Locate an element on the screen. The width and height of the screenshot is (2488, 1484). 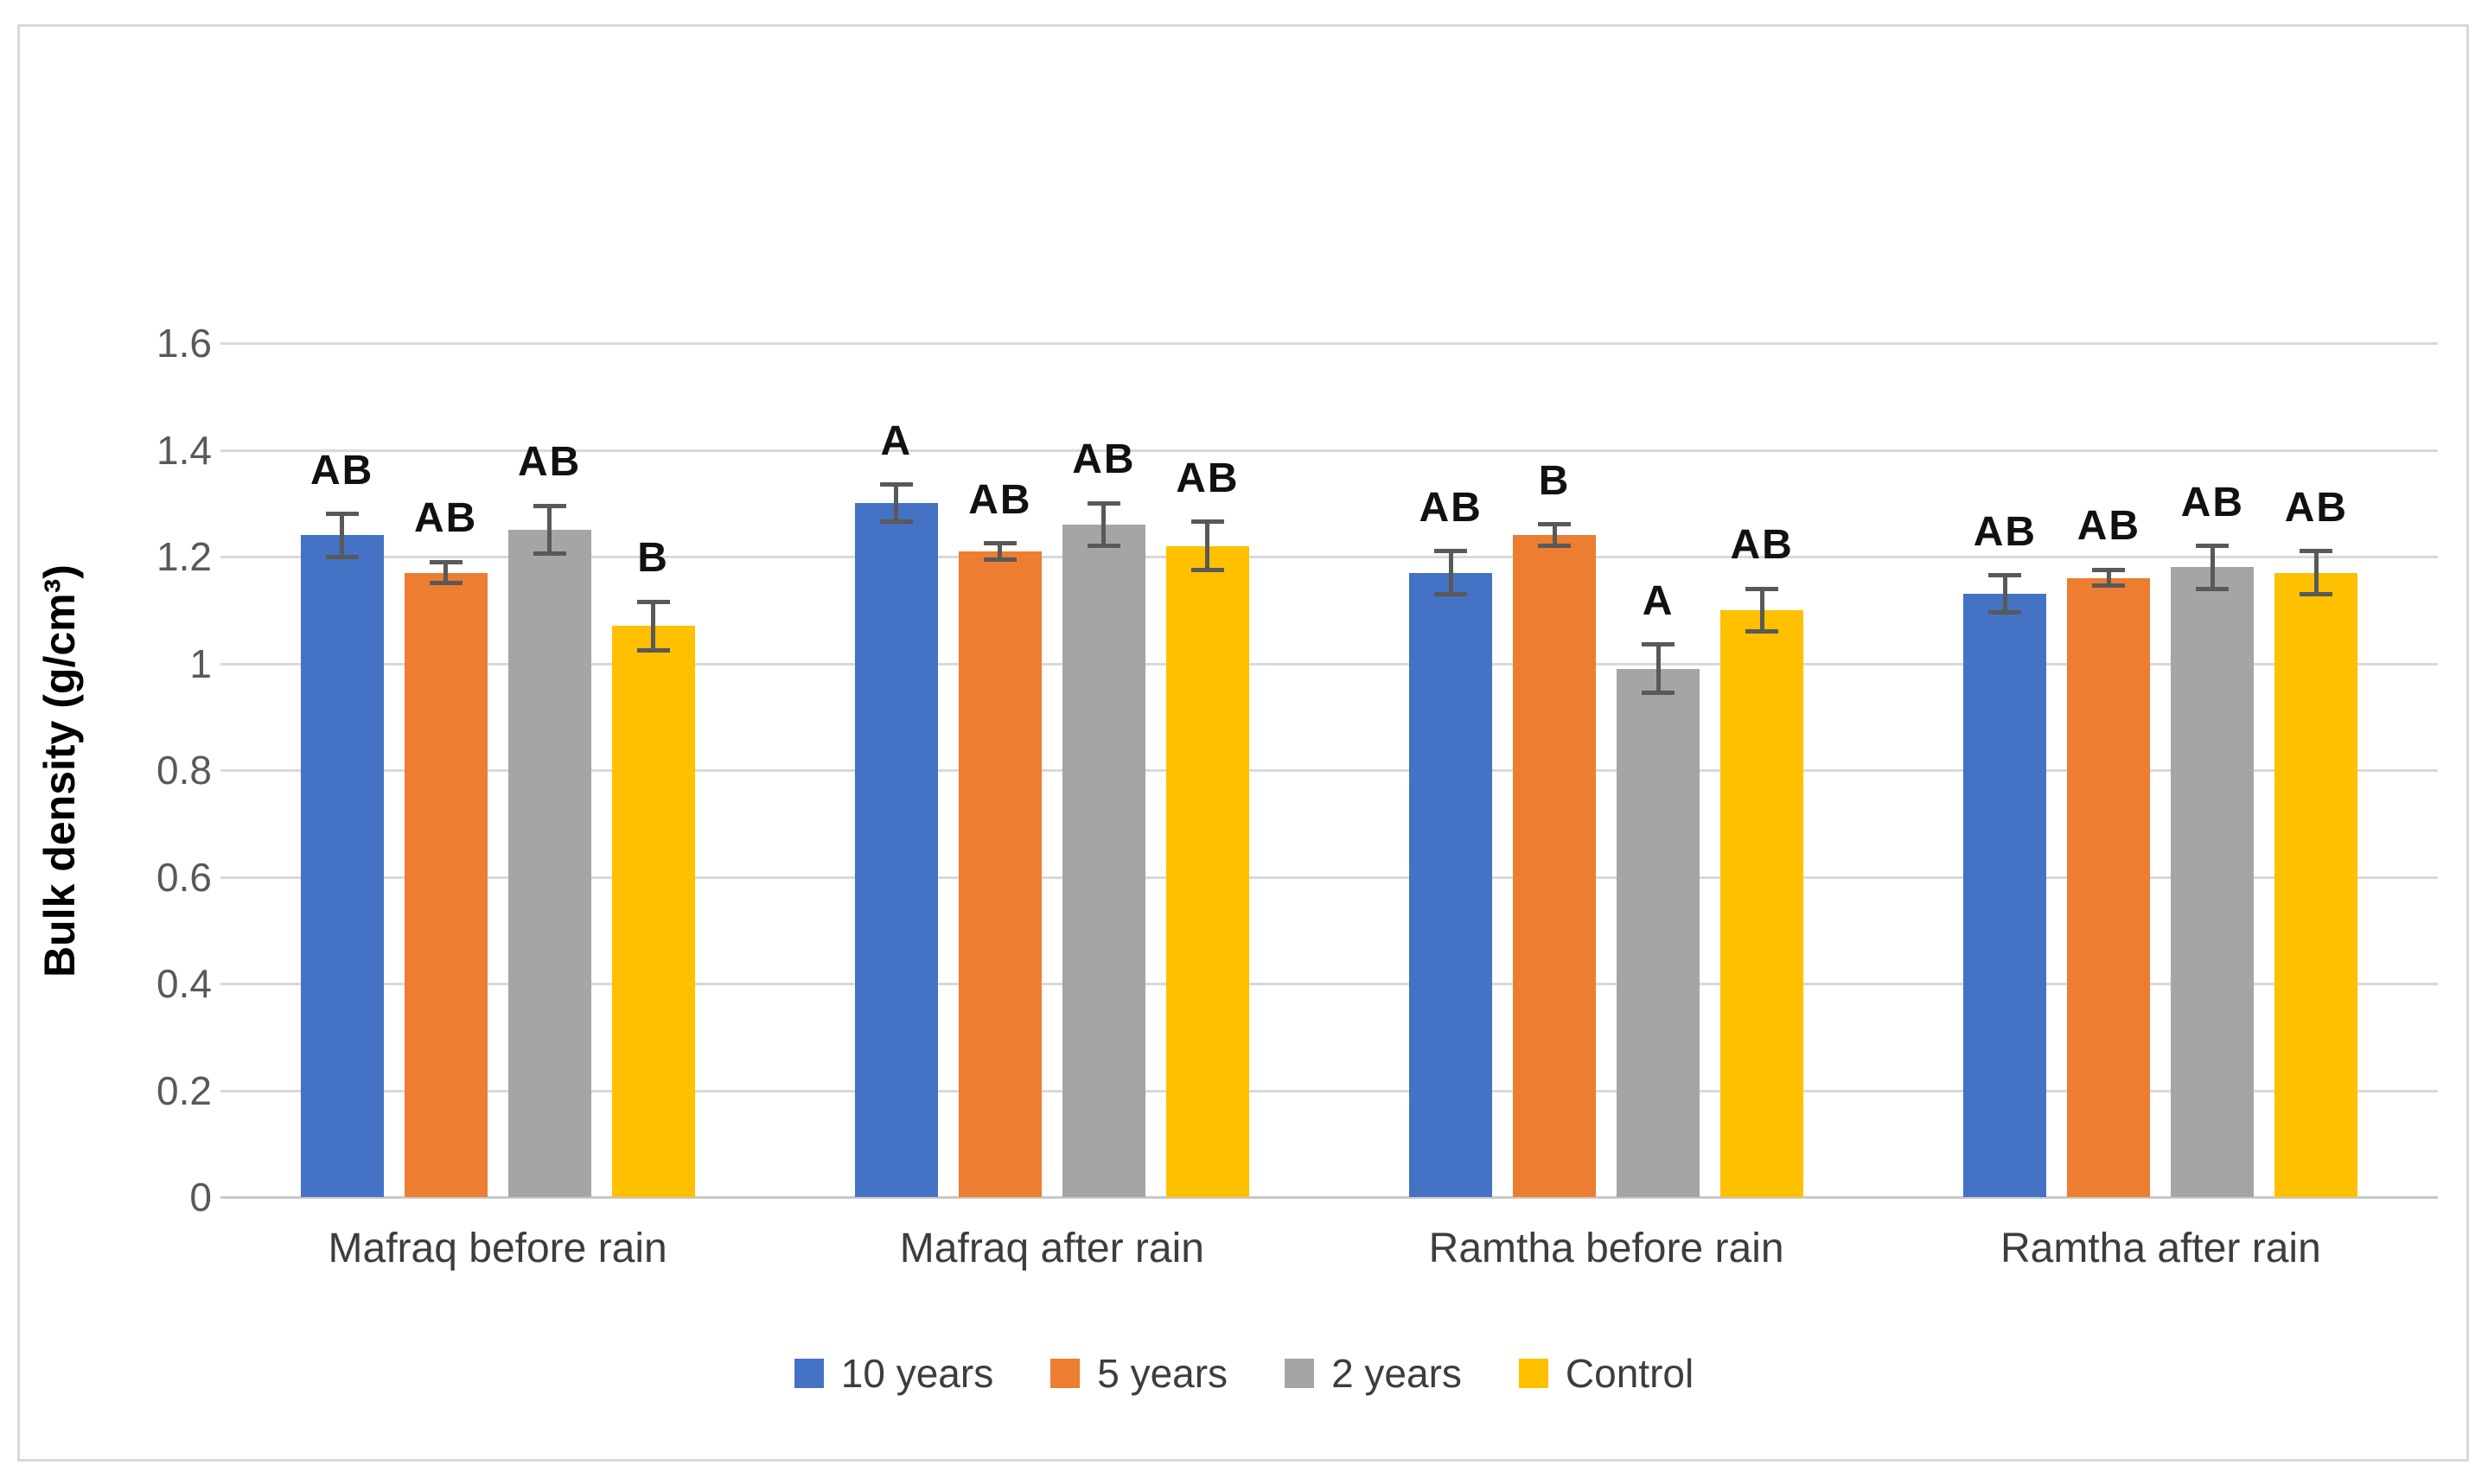
legend-label: 2 years is located at coordinates (1396, 1374).